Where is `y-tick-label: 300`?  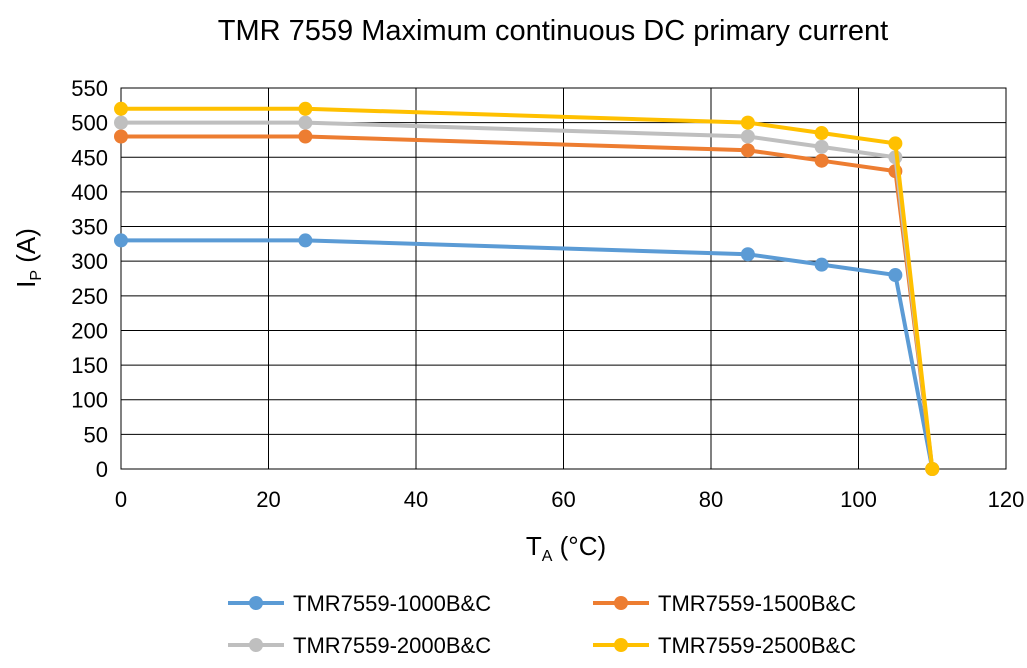 y-tick-label: 300 is located at coordinates (89, 261).